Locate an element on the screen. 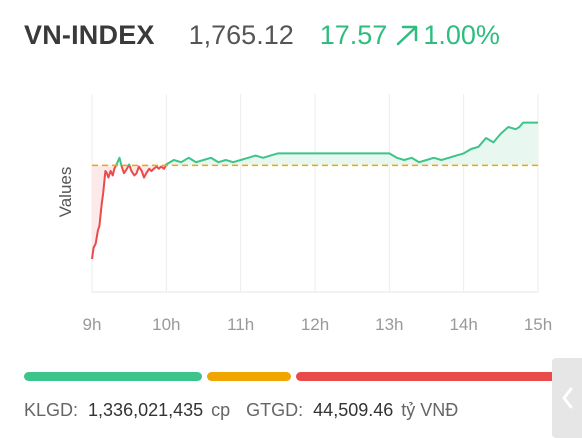  chevron-left-icon is located at coordinates (567, 398).